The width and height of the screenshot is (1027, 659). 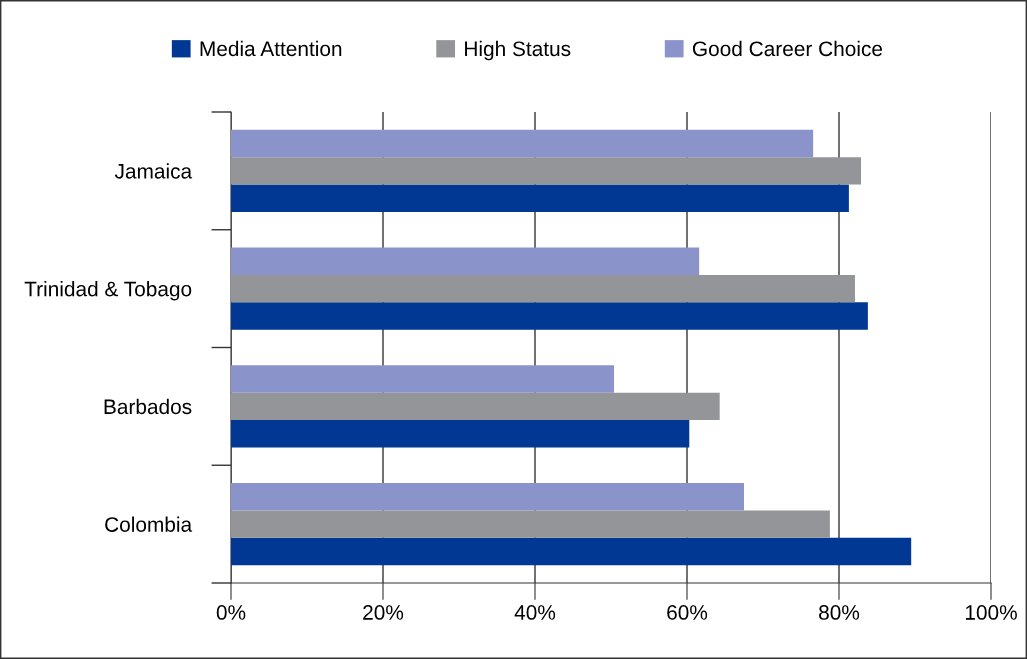 What do you see at coordinates (271, 48) in the screenshot?
I see `legend-label: Media Attention` at bounding box center [271, 48].